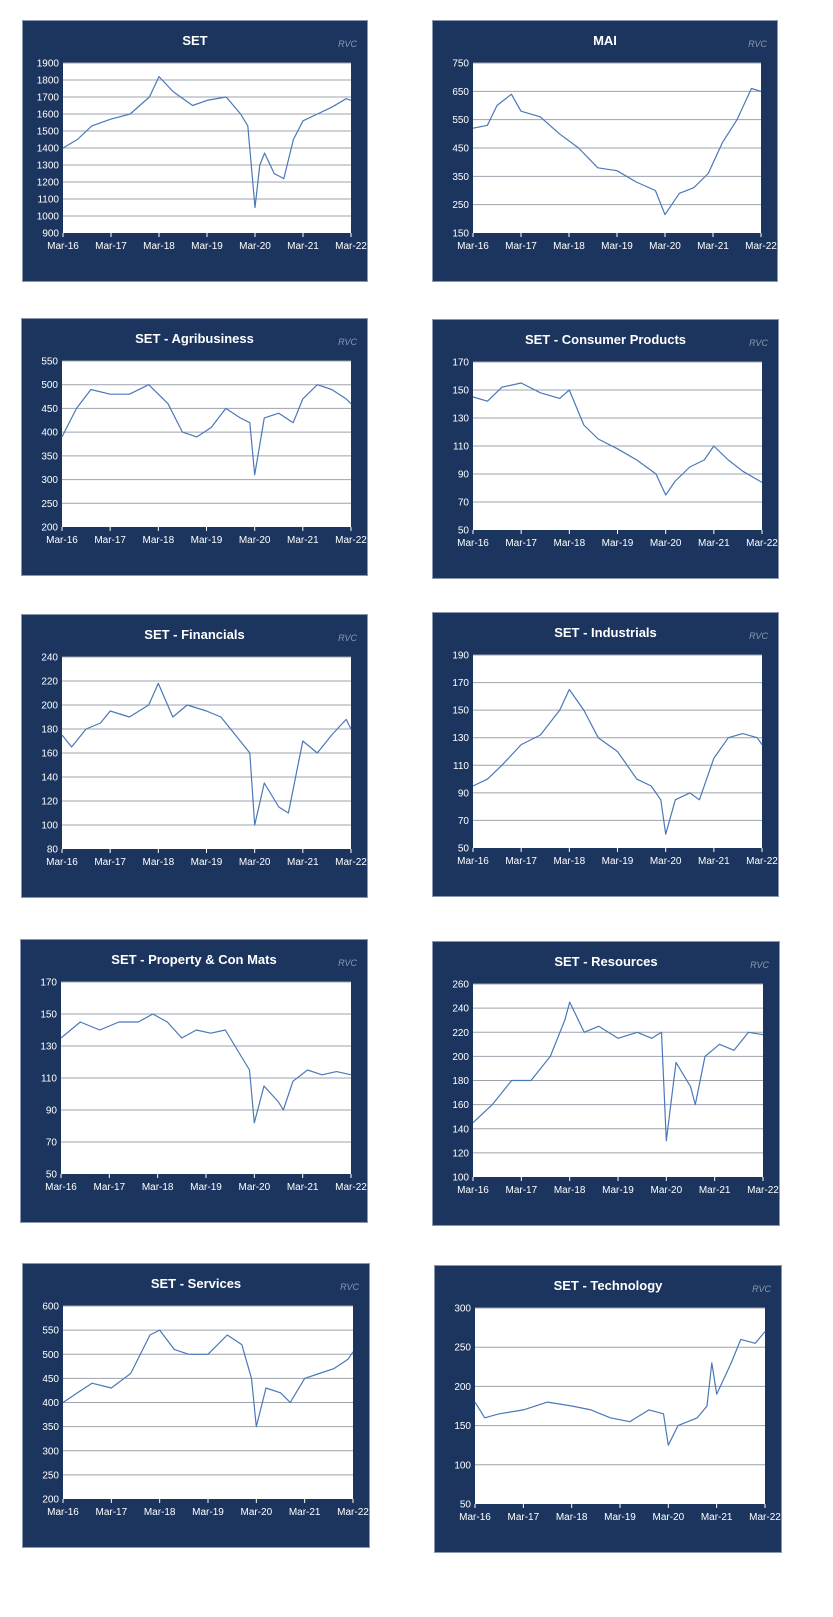 Image resolution: width=833 pixels, height=1617 pixels. I want to click on chart-title: SET - Resources, so click(606, 961).